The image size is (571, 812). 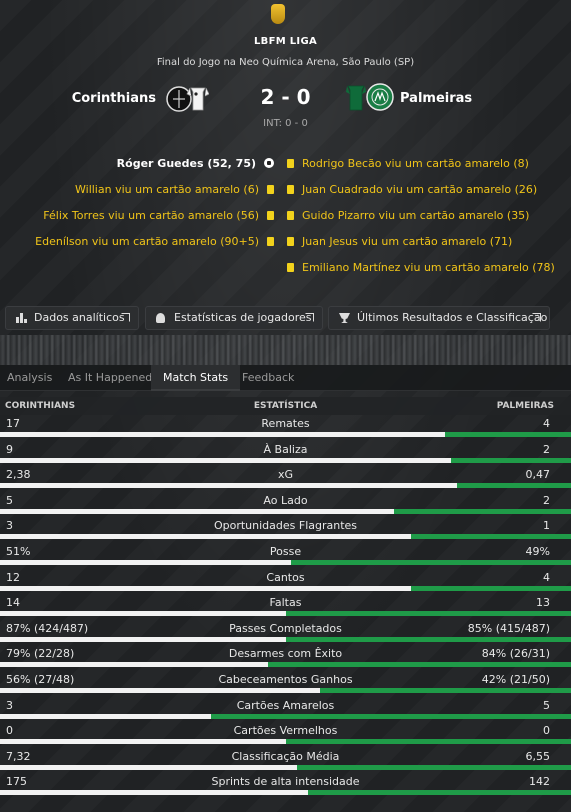 I want to click on stat-row: 9 À Baliza 2, so click(x=285, y=454).